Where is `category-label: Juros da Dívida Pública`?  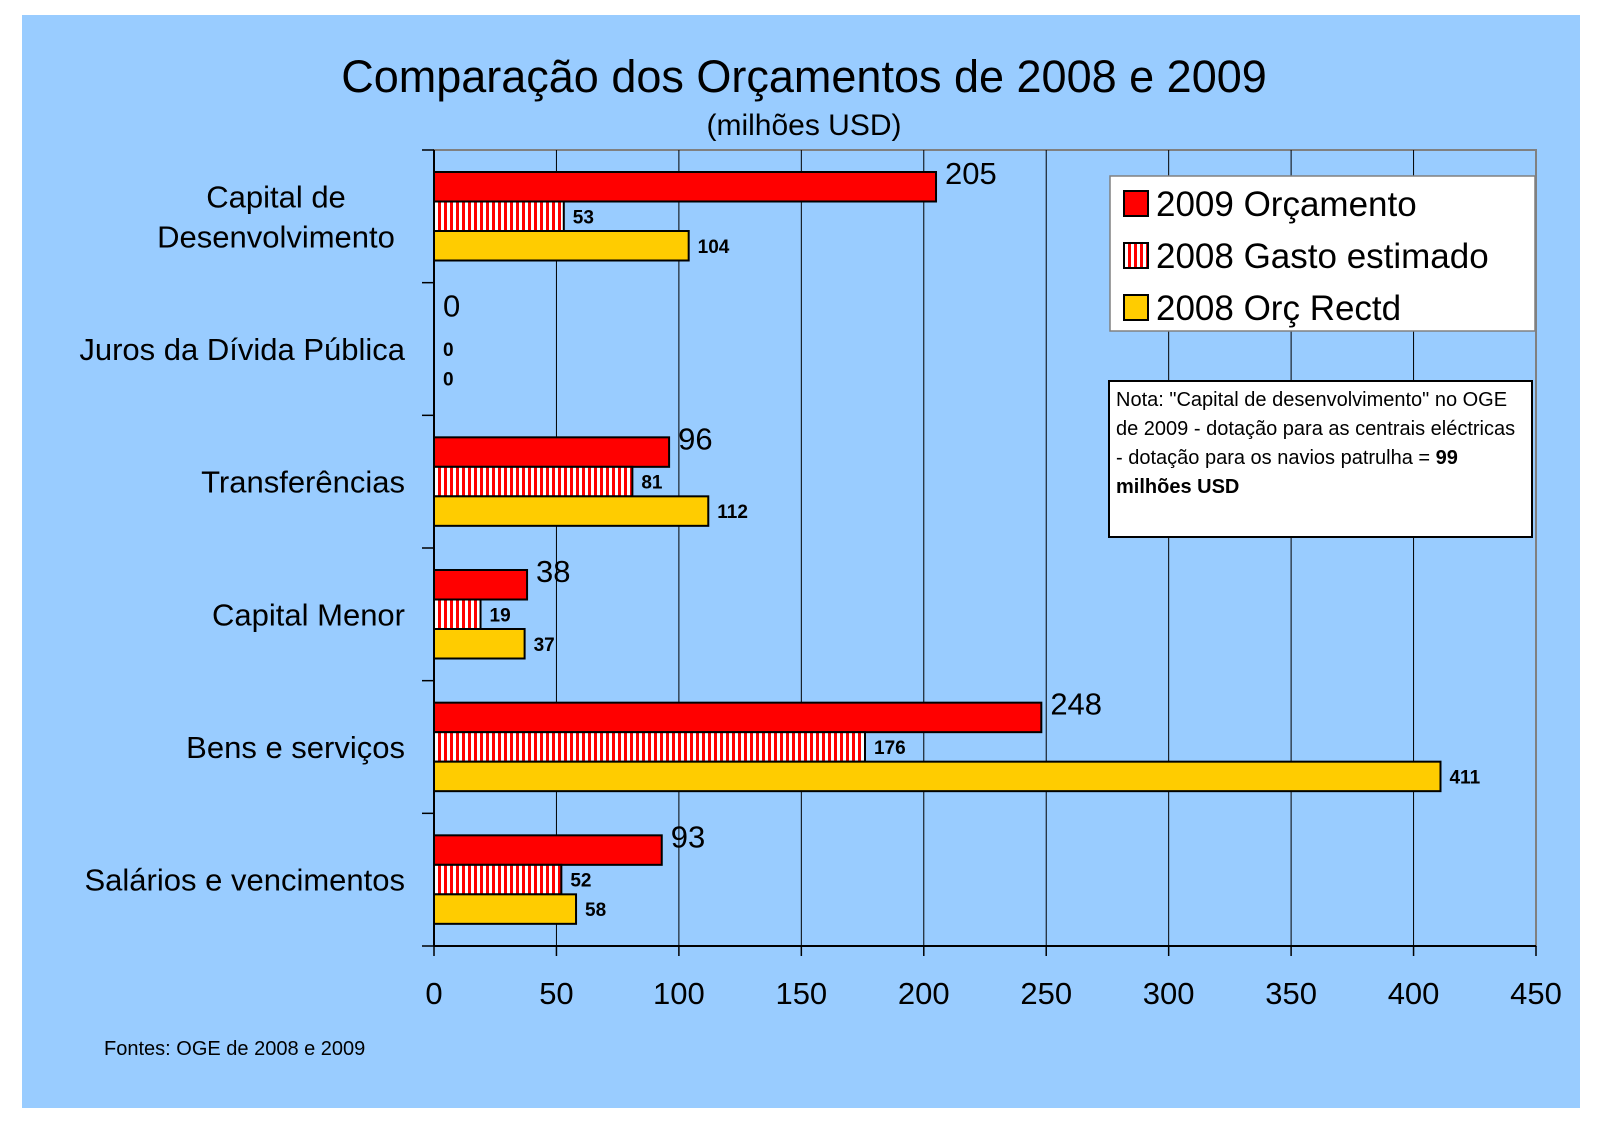 category-label: Juros da Dívida Pública is located at coordinates (242, 349).